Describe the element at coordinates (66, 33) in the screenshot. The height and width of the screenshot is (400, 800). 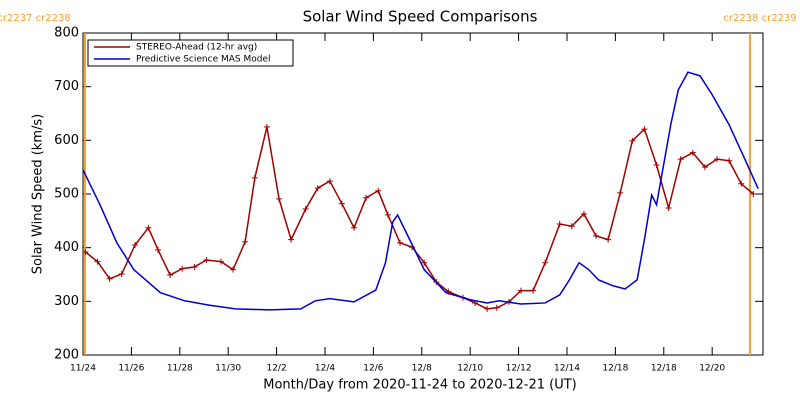
I see `y-tick-label: 800` at that location.